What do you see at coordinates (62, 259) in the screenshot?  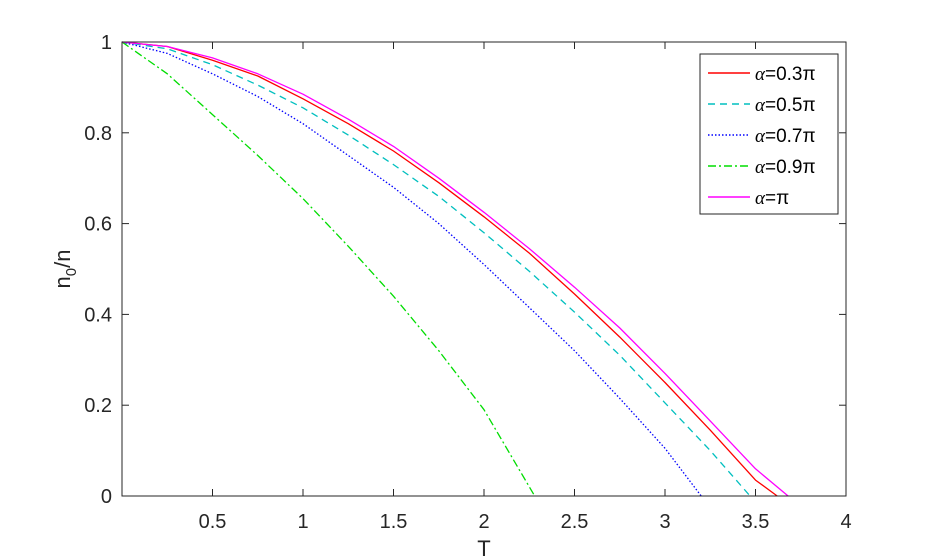 I see `y-axis-title-tail: /n` at bounding box center [62, 259].